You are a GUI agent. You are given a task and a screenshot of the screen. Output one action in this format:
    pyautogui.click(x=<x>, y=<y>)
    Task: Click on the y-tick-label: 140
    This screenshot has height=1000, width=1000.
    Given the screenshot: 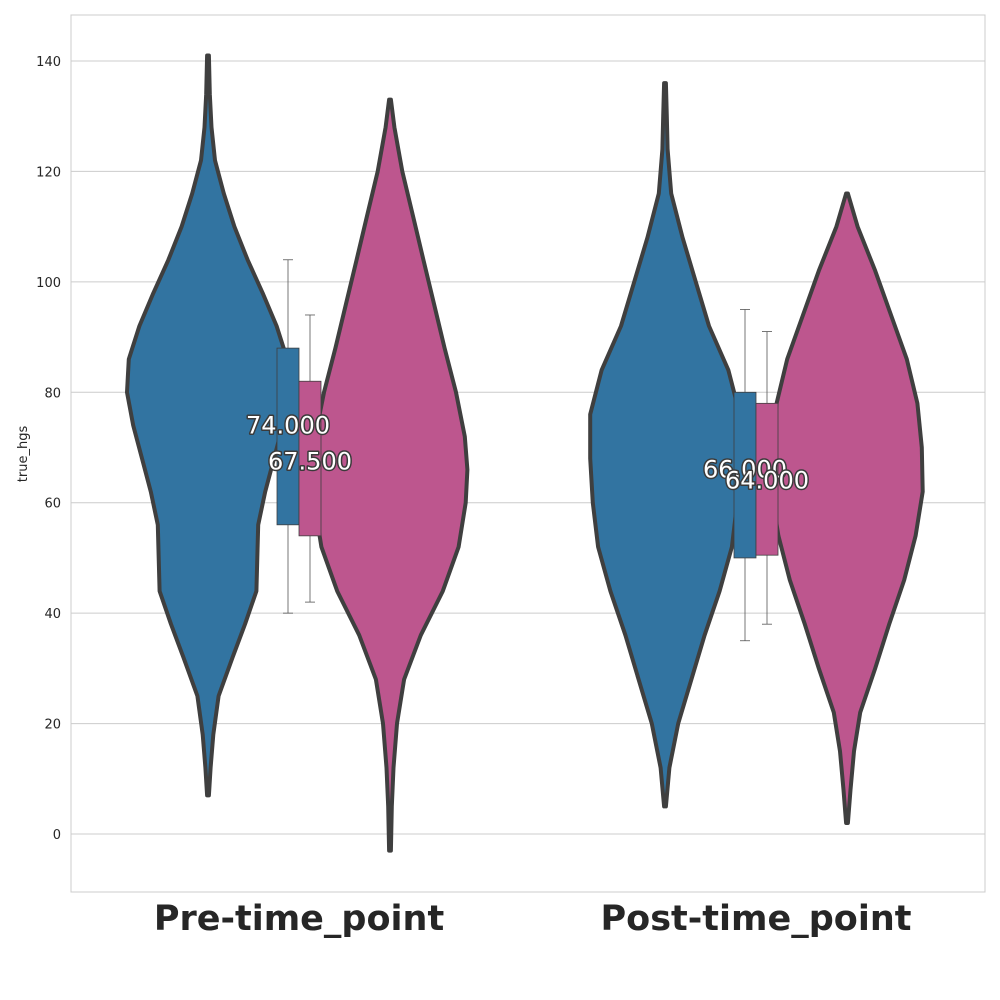 What is the action you would take?
    pyautogui.click(x=48, y=62)
    